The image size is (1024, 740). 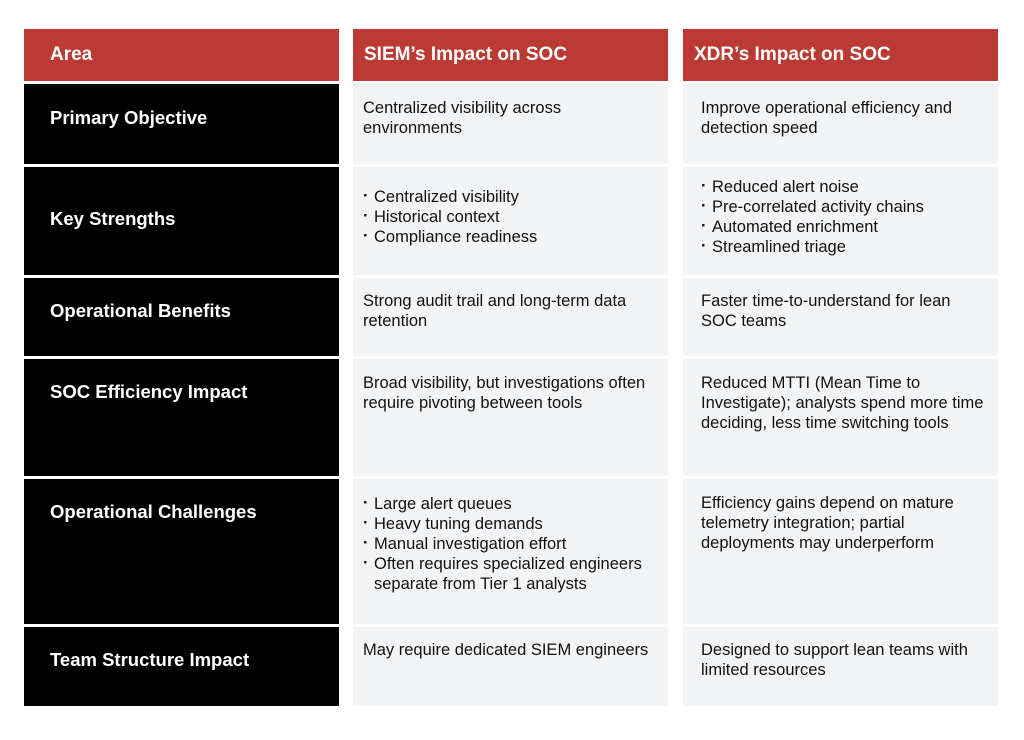 What do you see at coordinates (140, 310) in the screenshot?
I see `row-label-text: Operational Benefits` at bounding box center [140, 310].